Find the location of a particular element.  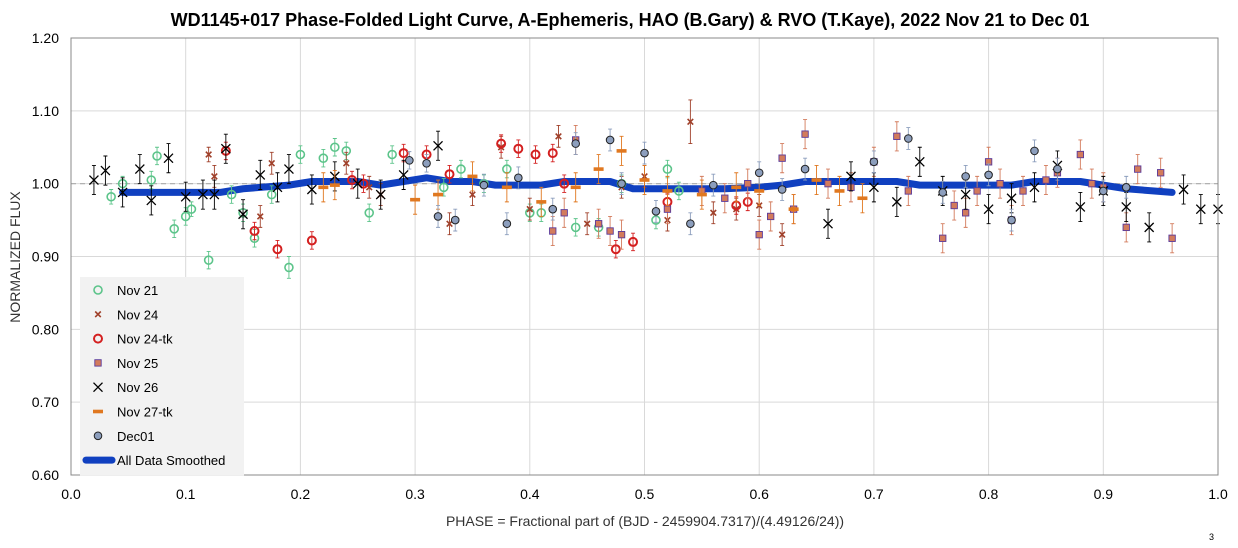

x-tick-label: 0.5 is located at coordinates (645, 494).